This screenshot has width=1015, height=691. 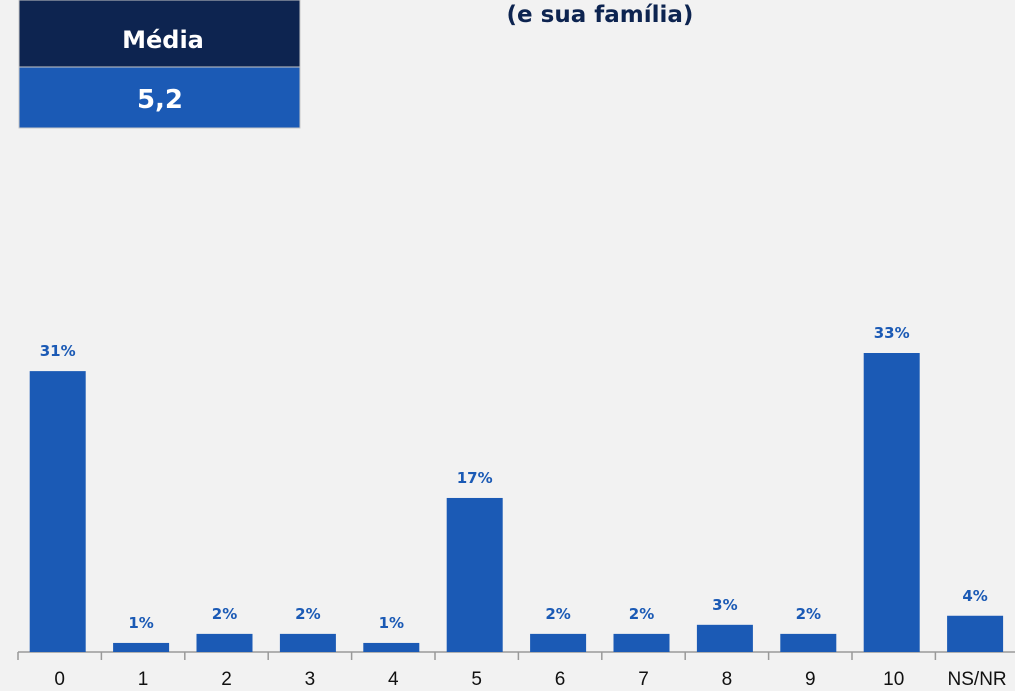 What do you see at coordinates (310, 679) in the screenshot?
I see `x-tick-label: 3` at bounding box center [310, 679].